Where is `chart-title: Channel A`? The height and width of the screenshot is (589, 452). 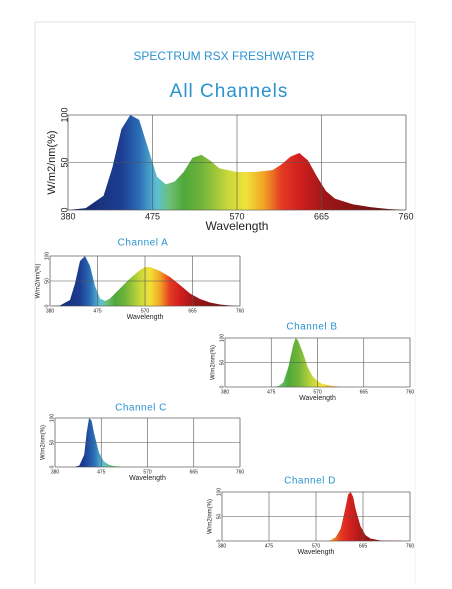 chart-title: Channel A is located at coordinates (143, 243).